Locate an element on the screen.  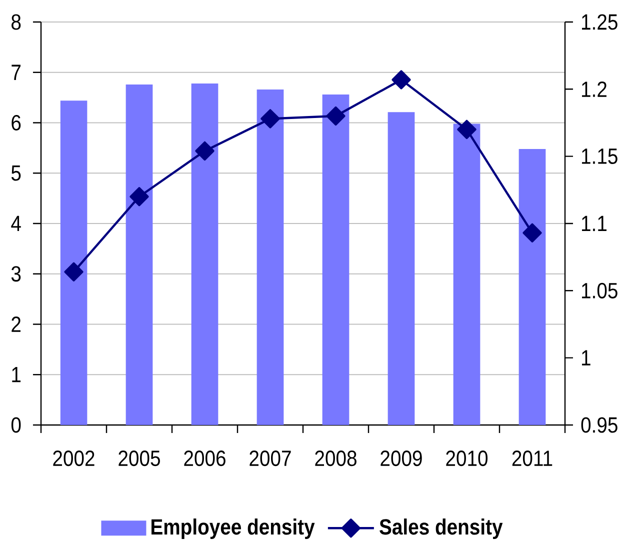
legend-label: Employee density is located at coordinates (233, 529).